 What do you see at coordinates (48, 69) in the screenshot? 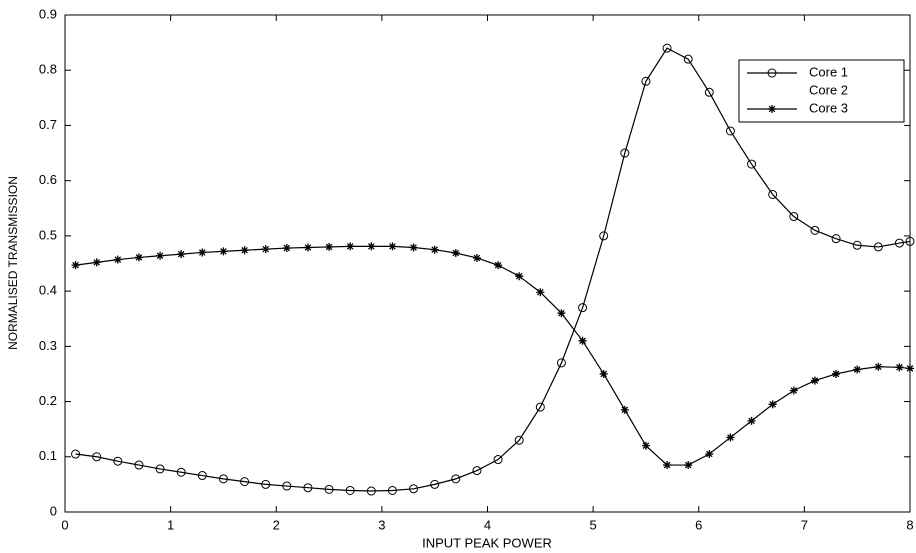
I see `y-tick-label: 0.8` at bounding box center [48, 69].